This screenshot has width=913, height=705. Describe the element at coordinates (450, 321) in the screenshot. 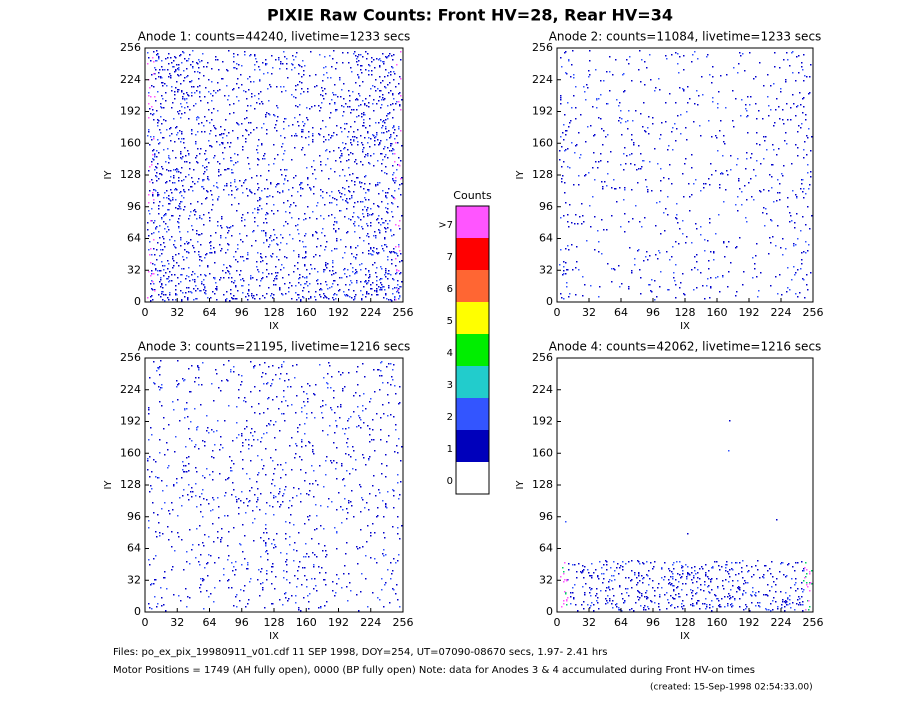

I see `colorbar-label: 5` at that location.